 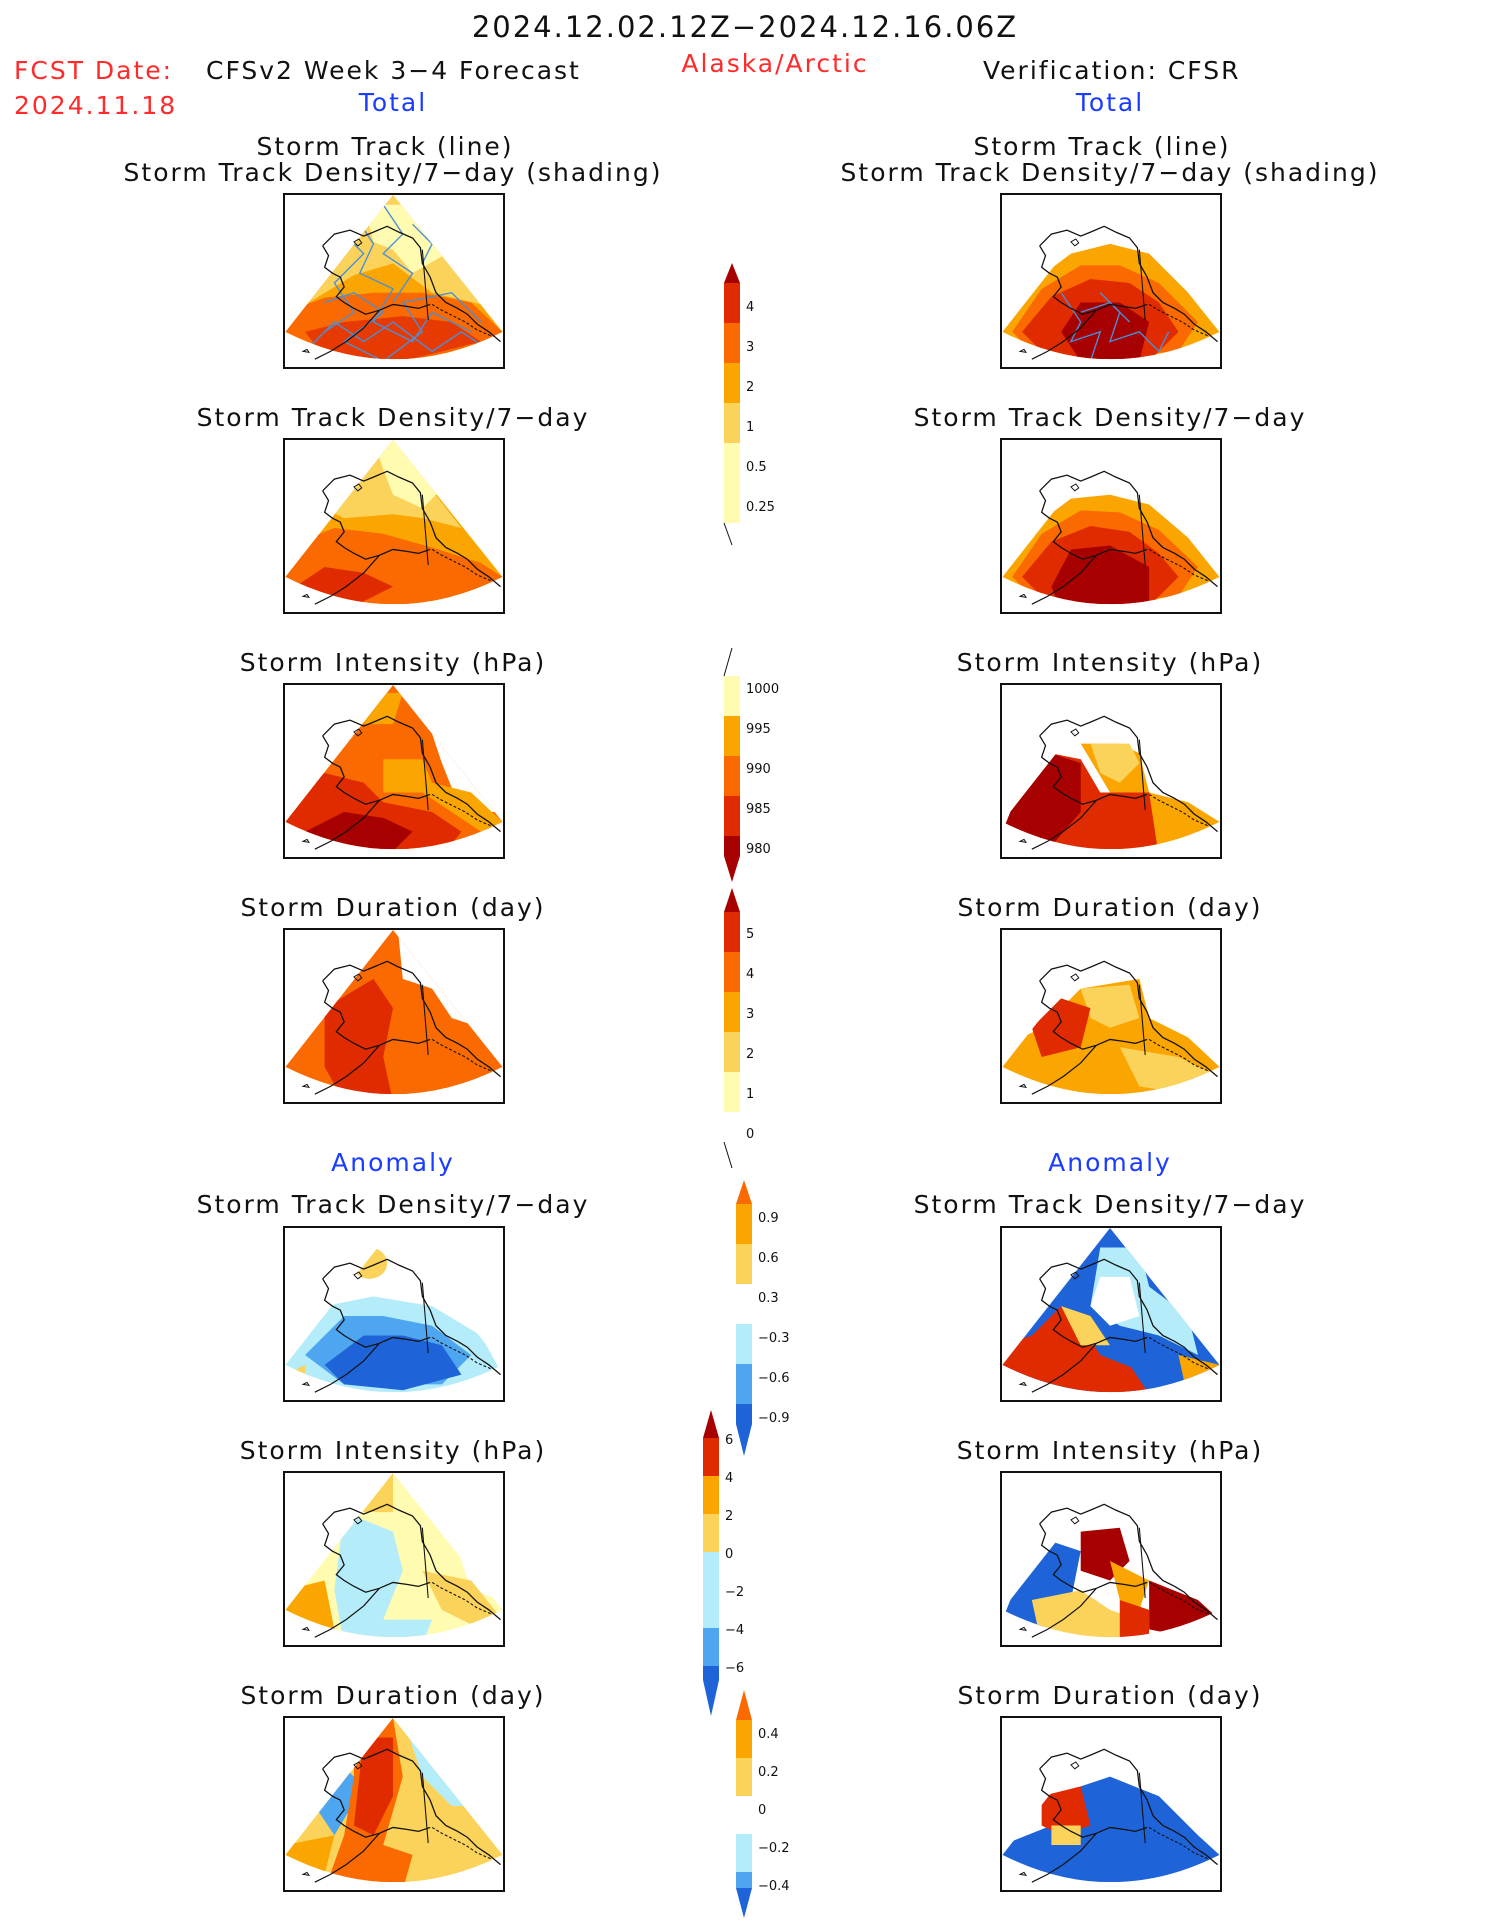 I want to click on cb-it-1: 995, so click(x=758, y=729).